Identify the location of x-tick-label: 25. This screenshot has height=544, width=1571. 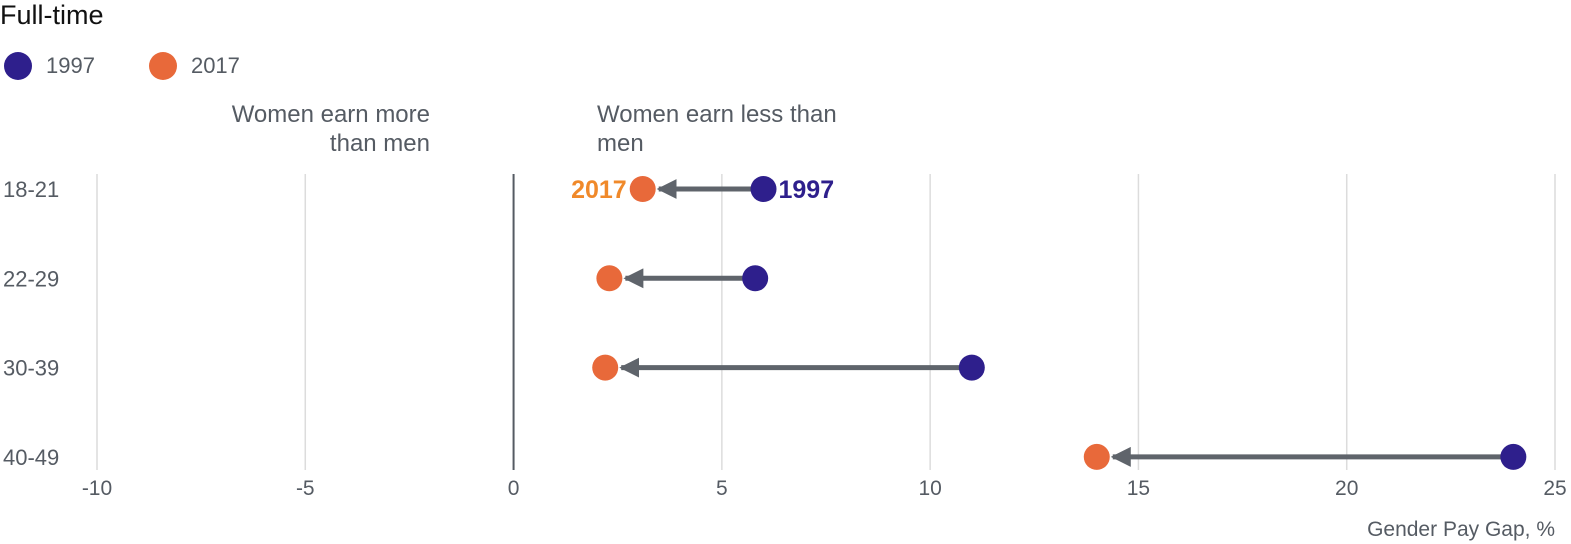
(1554, 488).